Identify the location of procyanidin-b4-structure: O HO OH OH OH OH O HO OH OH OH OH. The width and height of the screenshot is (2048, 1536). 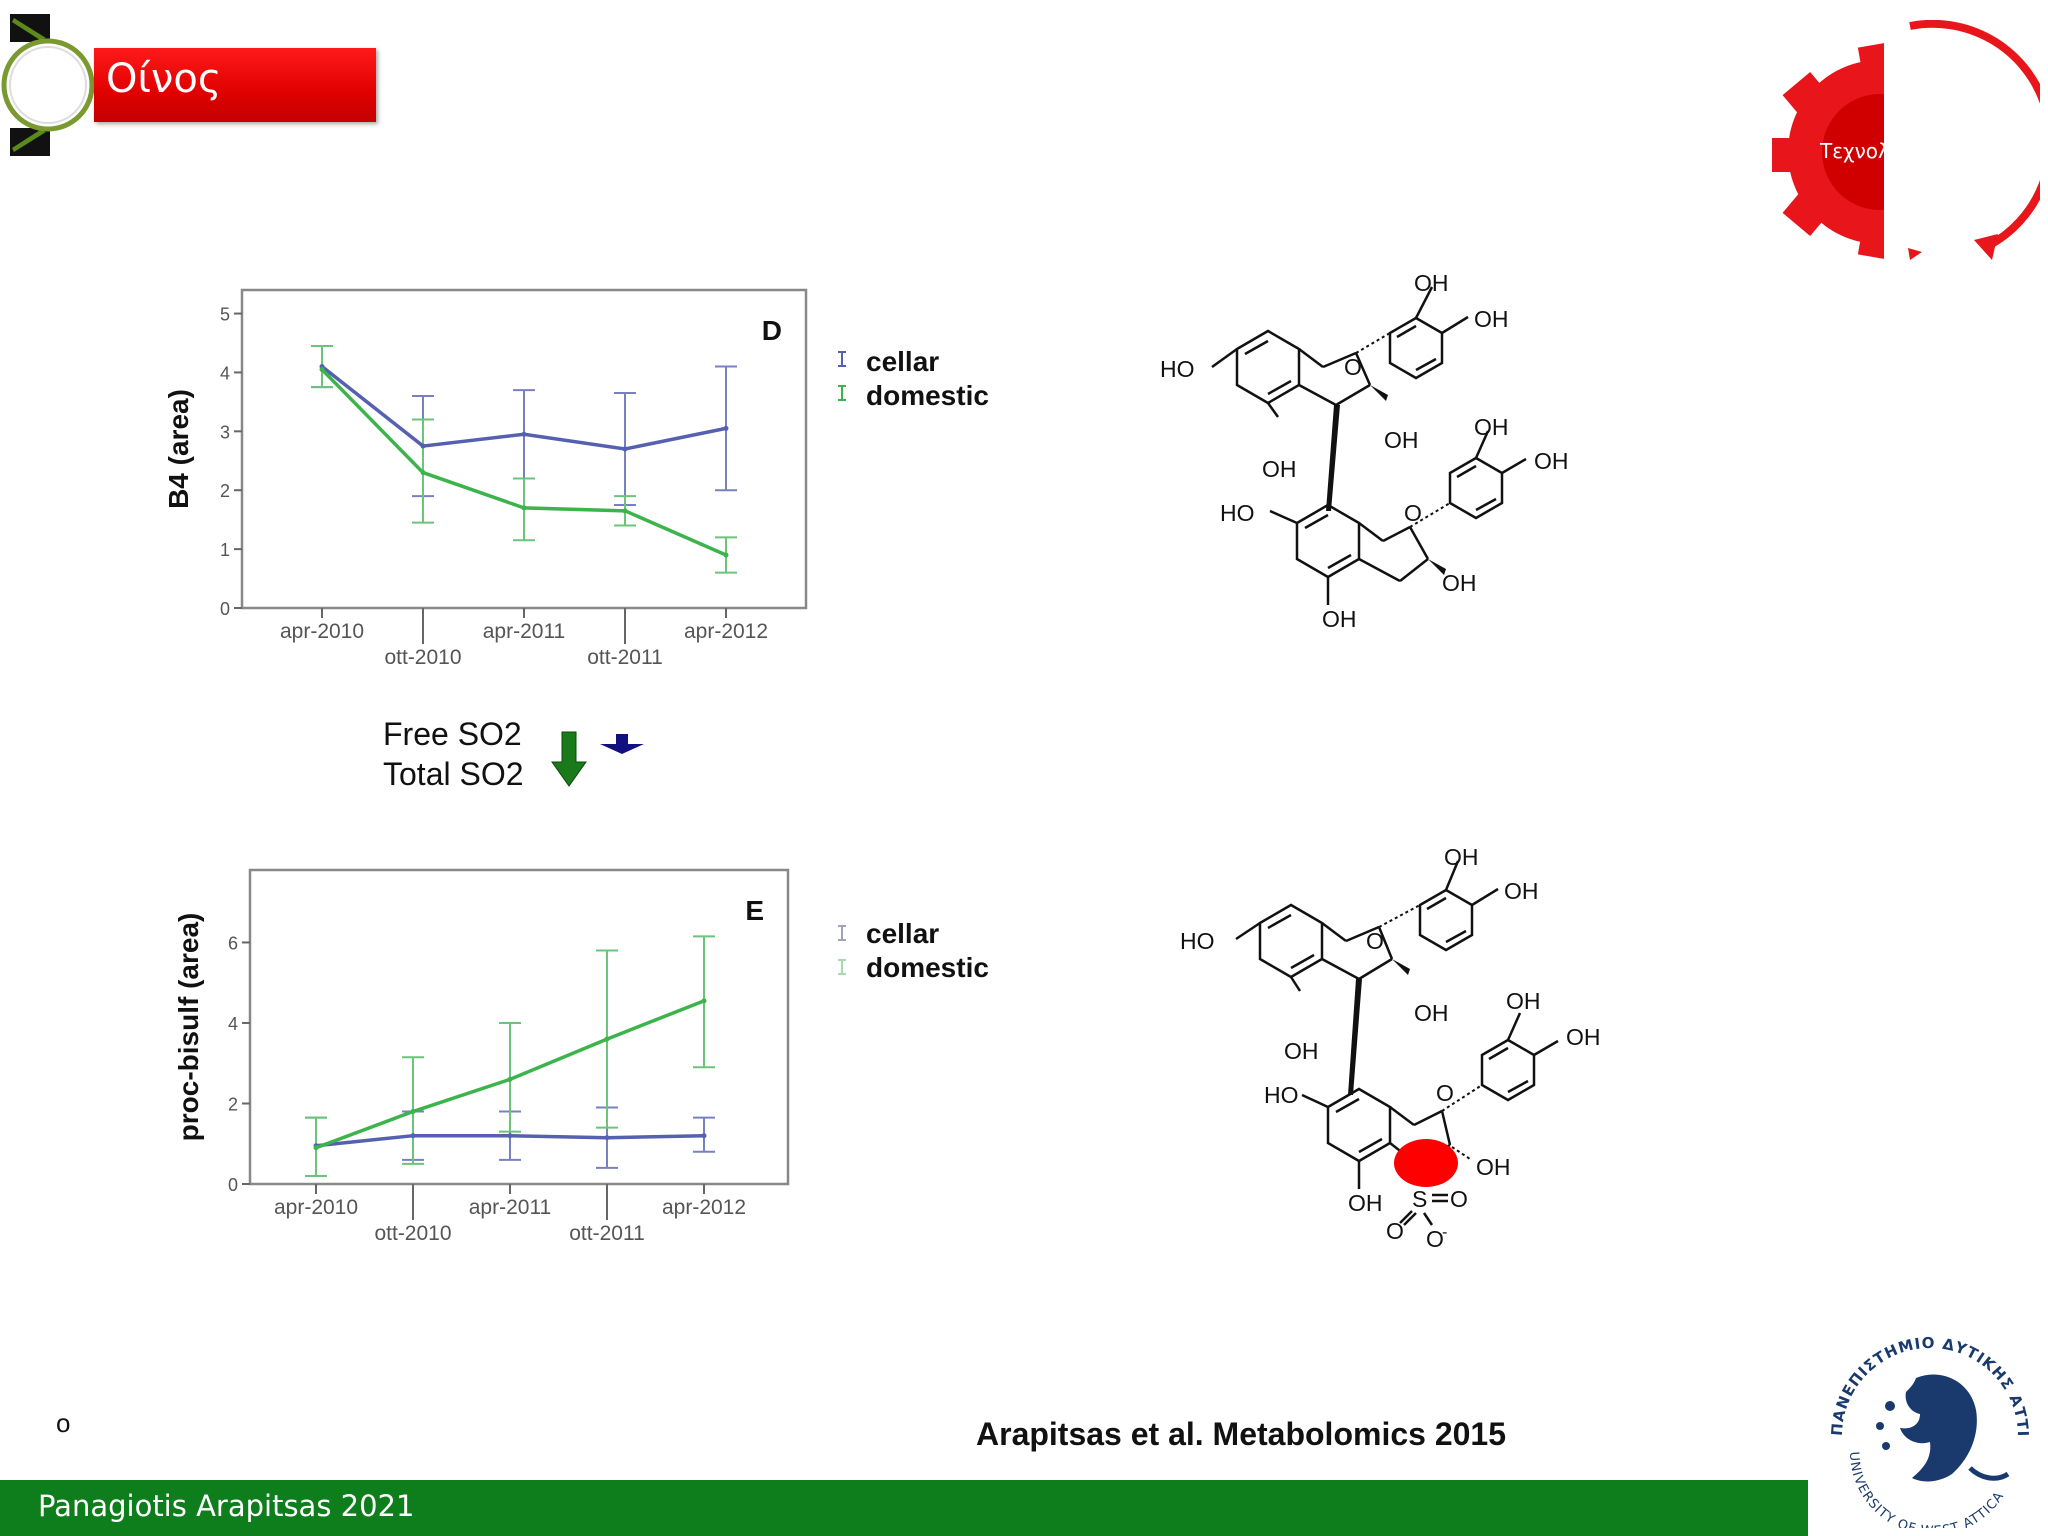
(1364, 451).